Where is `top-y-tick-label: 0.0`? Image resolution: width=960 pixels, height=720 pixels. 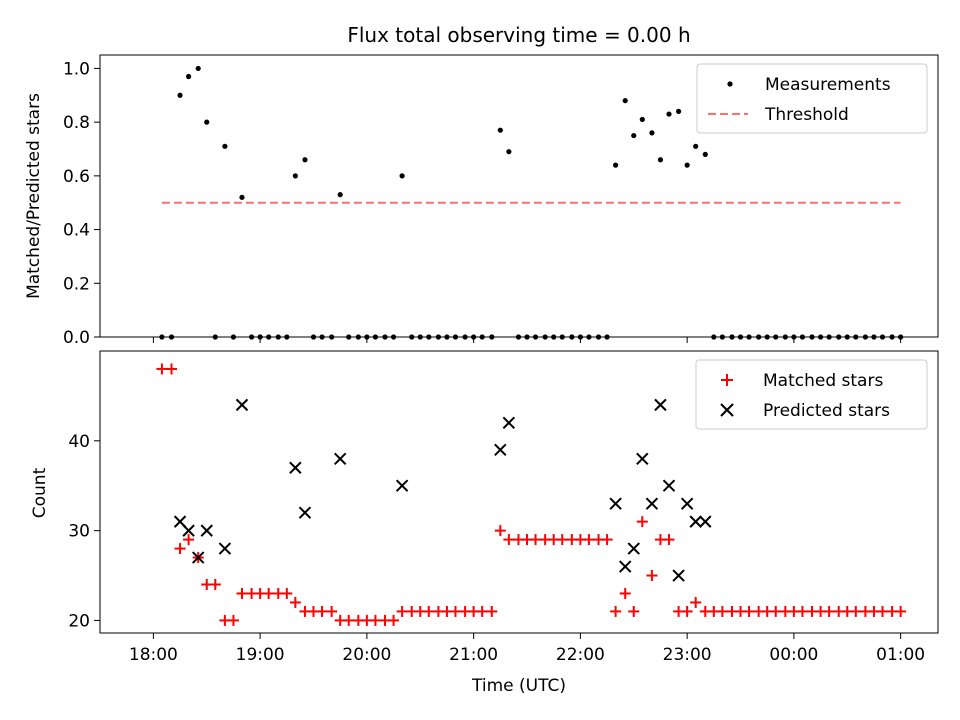
top-y-tick-label: 0.0 is located at coordinates (76, 338).